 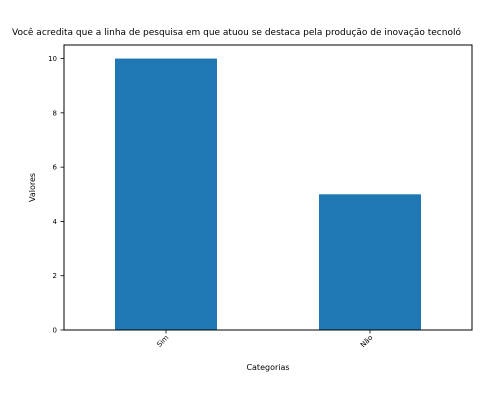 What do you see at coordinates (264, 339) in the screenshot?
I see `x-axis-ticks: Sim Não` at bounding box center [264, 339].